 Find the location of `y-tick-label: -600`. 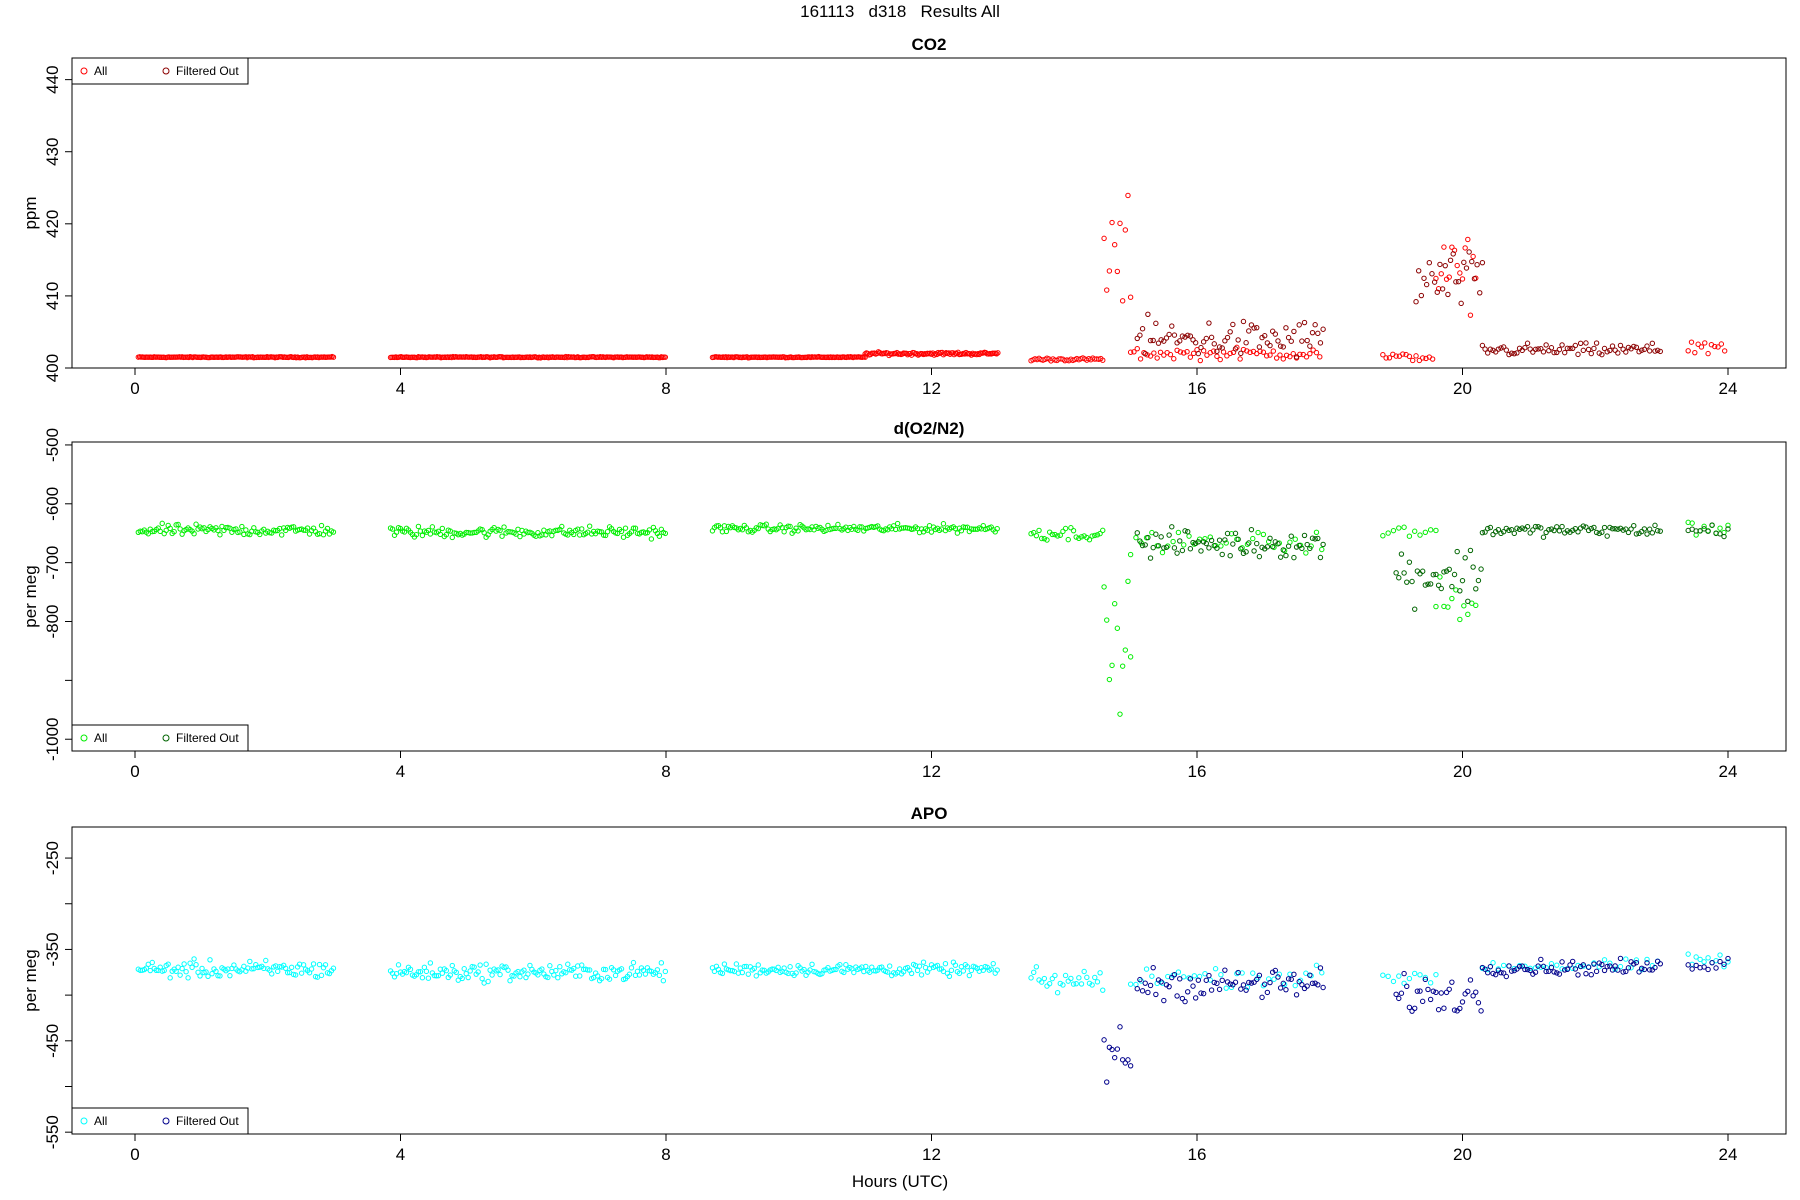

y-tick-label: -600 is located at coordinates (52, 504).